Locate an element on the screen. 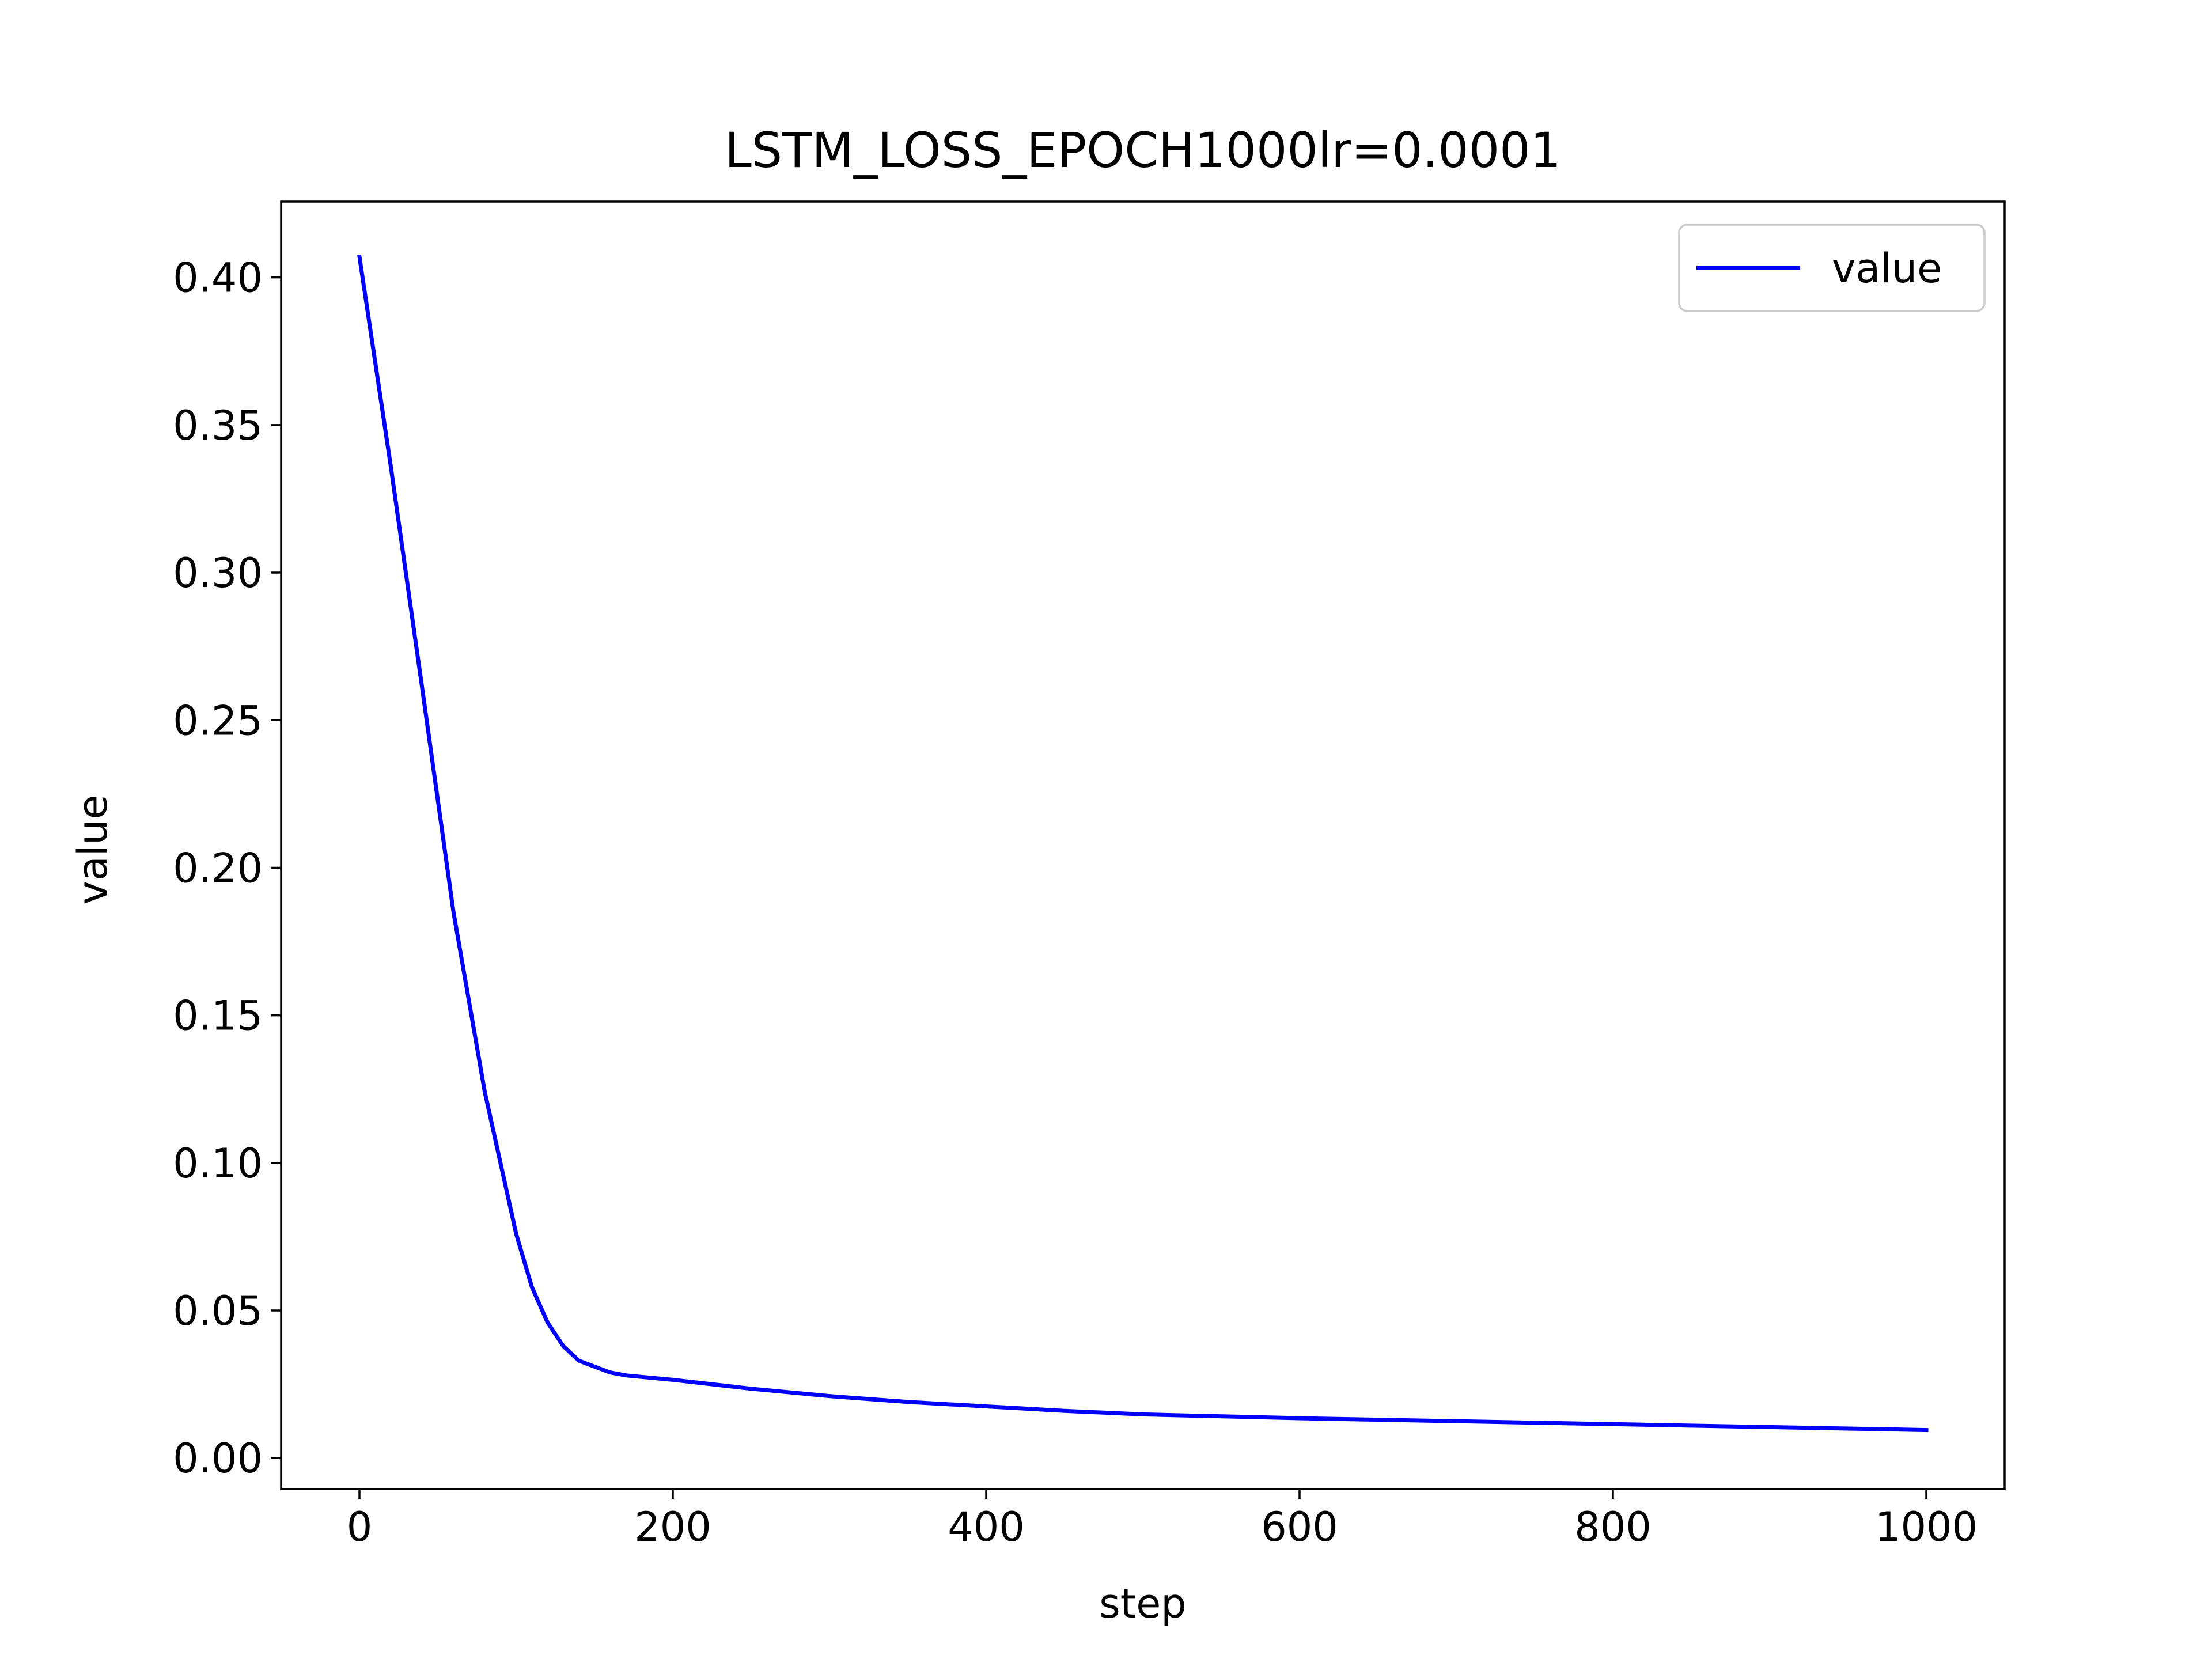  y-tick-label: 0.40 is located at coordinates (218, 278).